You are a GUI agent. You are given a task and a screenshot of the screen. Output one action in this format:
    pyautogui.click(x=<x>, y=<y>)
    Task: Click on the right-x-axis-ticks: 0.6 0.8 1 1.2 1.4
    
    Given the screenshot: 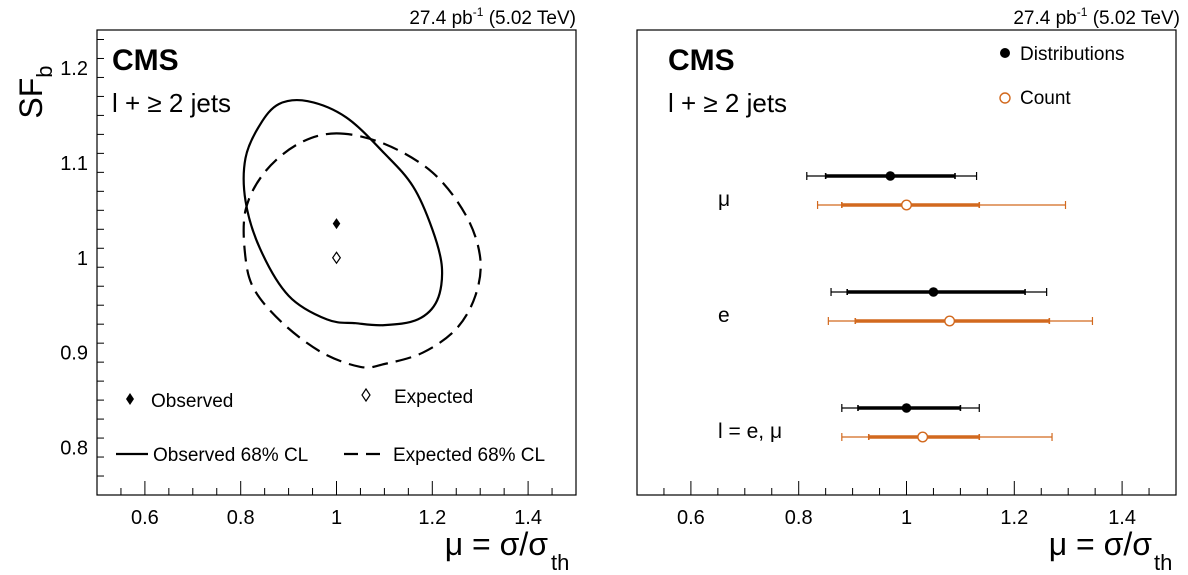 What is the action you would take?
    pyautogui.click(x=906, y=505)
    